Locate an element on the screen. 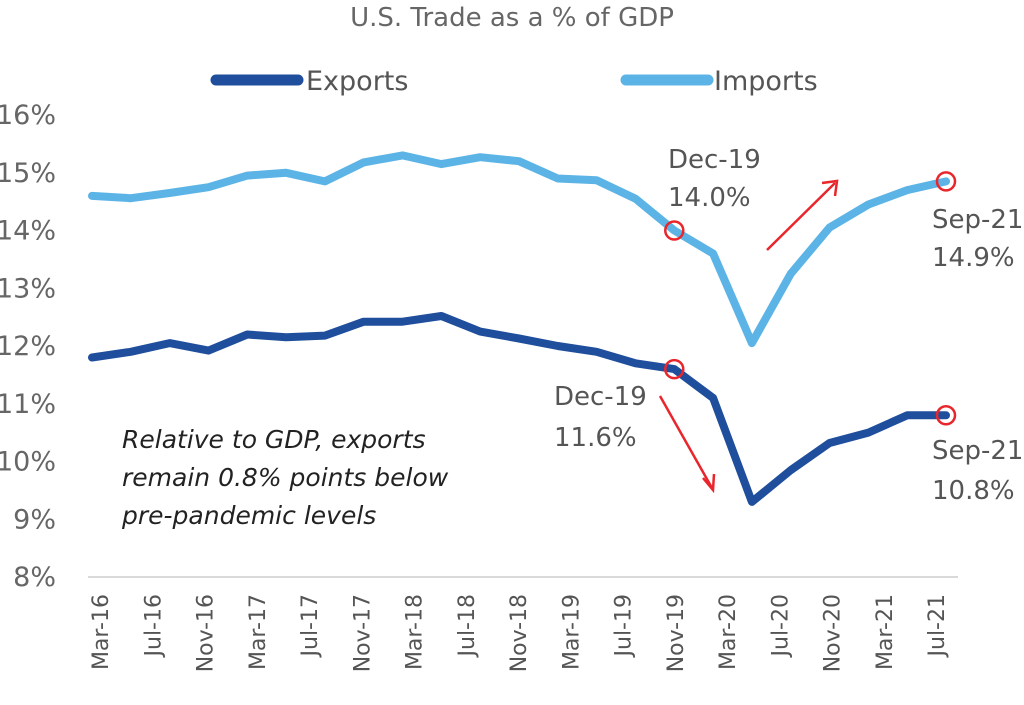 Image resolution: width=1024 pixels, height=705 pixels. y-tick-label: 12% is located at coordinates (28, 346).